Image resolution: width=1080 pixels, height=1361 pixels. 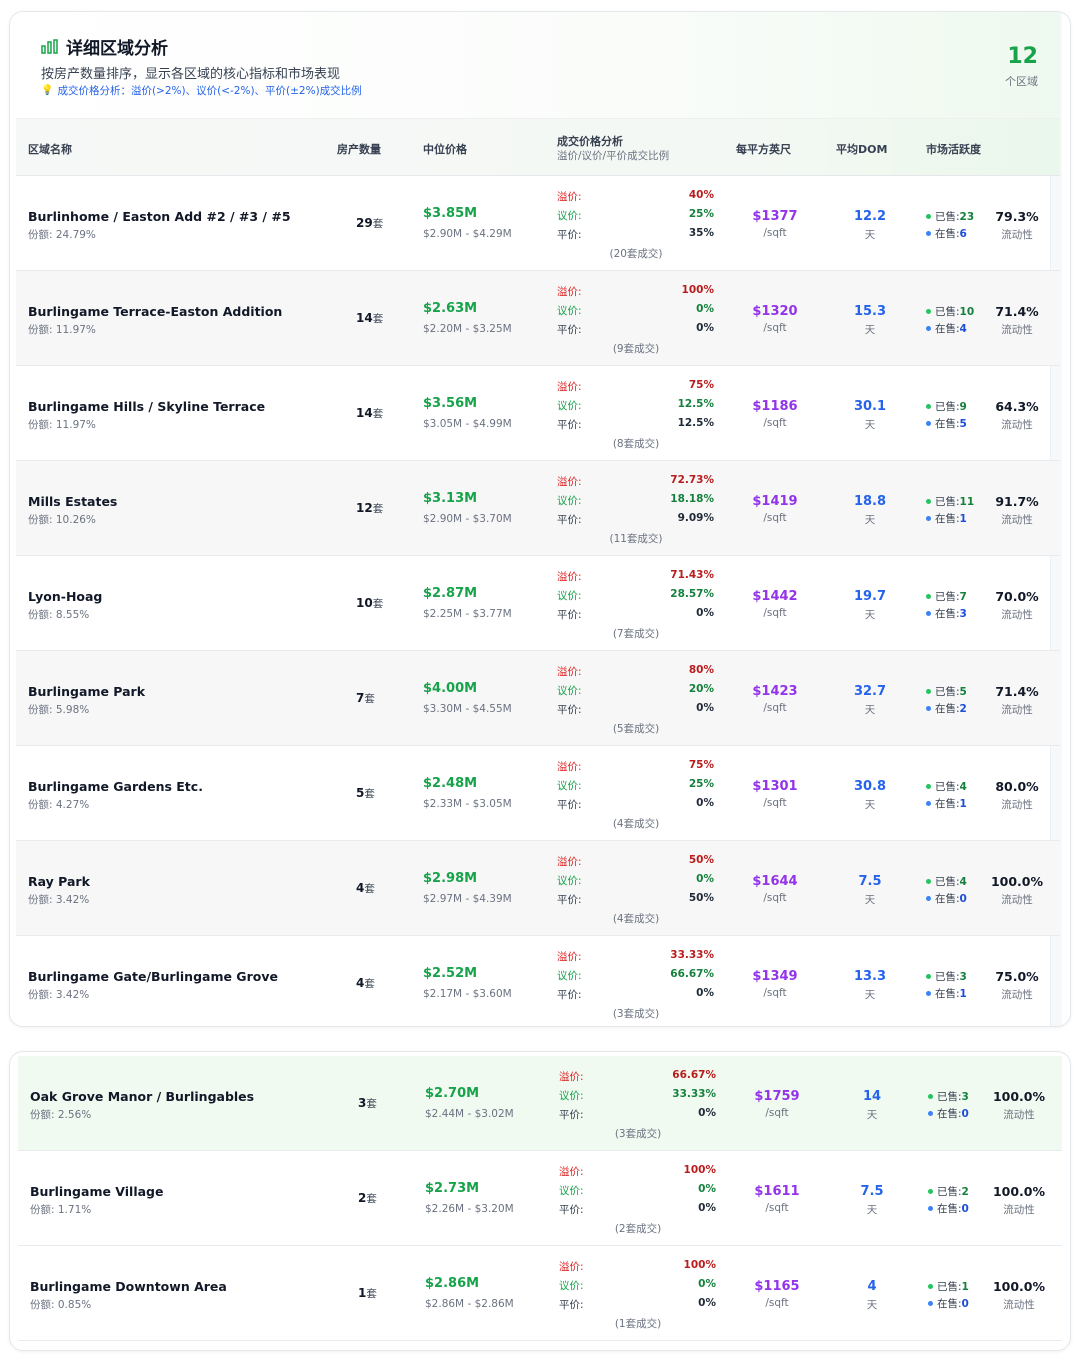 What do you see at coordinates (965, 1114) in the screenshot?
I see `active-count: 0` at bounding box center [965, 1114].